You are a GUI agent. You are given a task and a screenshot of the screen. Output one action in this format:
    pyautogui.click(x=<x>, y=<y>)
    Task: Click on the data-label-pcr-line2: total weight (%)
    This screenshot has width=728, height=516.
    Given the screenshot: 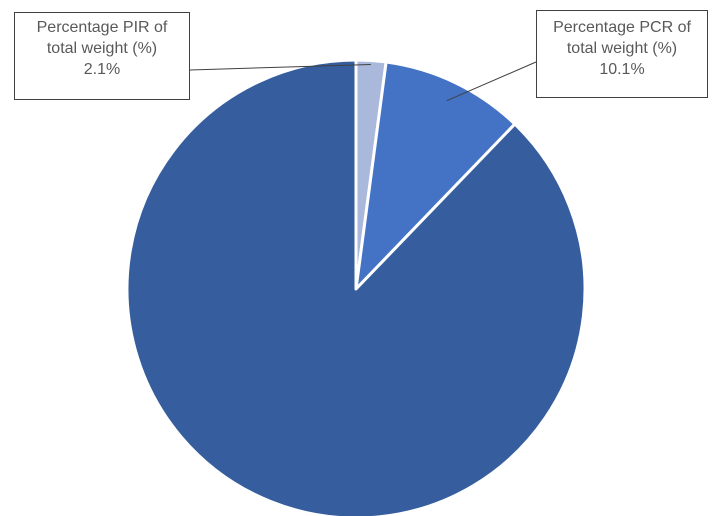 What is the action you would take?
    pyautogui.click(x=622, y=48)
    